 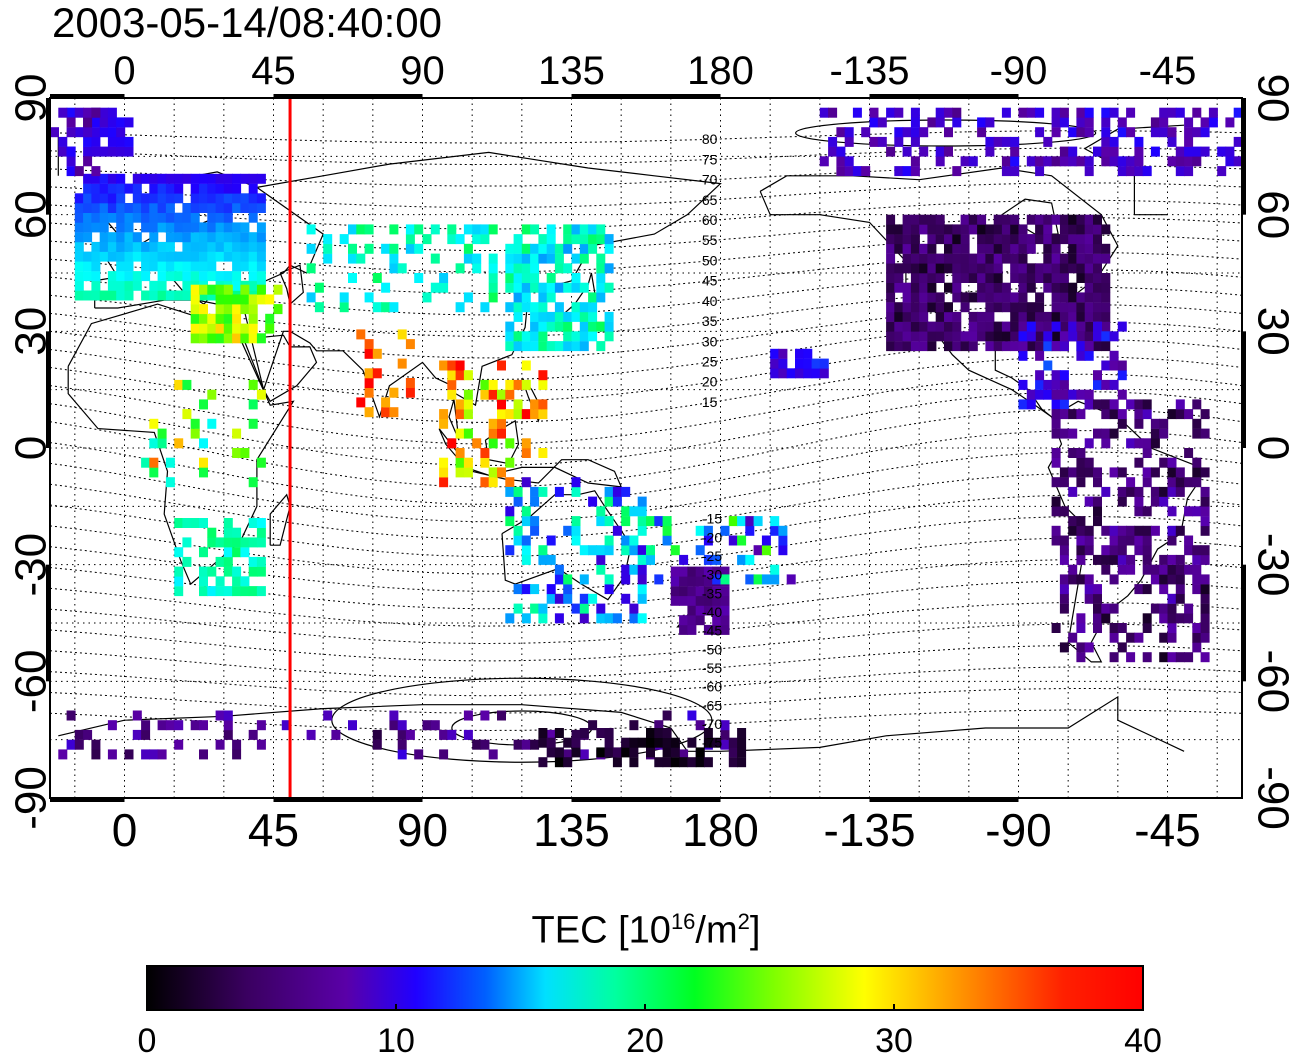 What do you see at coordinates (645, 1039) in the screenshot?
I see `colorbar-tick-label: 20` at bounding box center [645, 1039].